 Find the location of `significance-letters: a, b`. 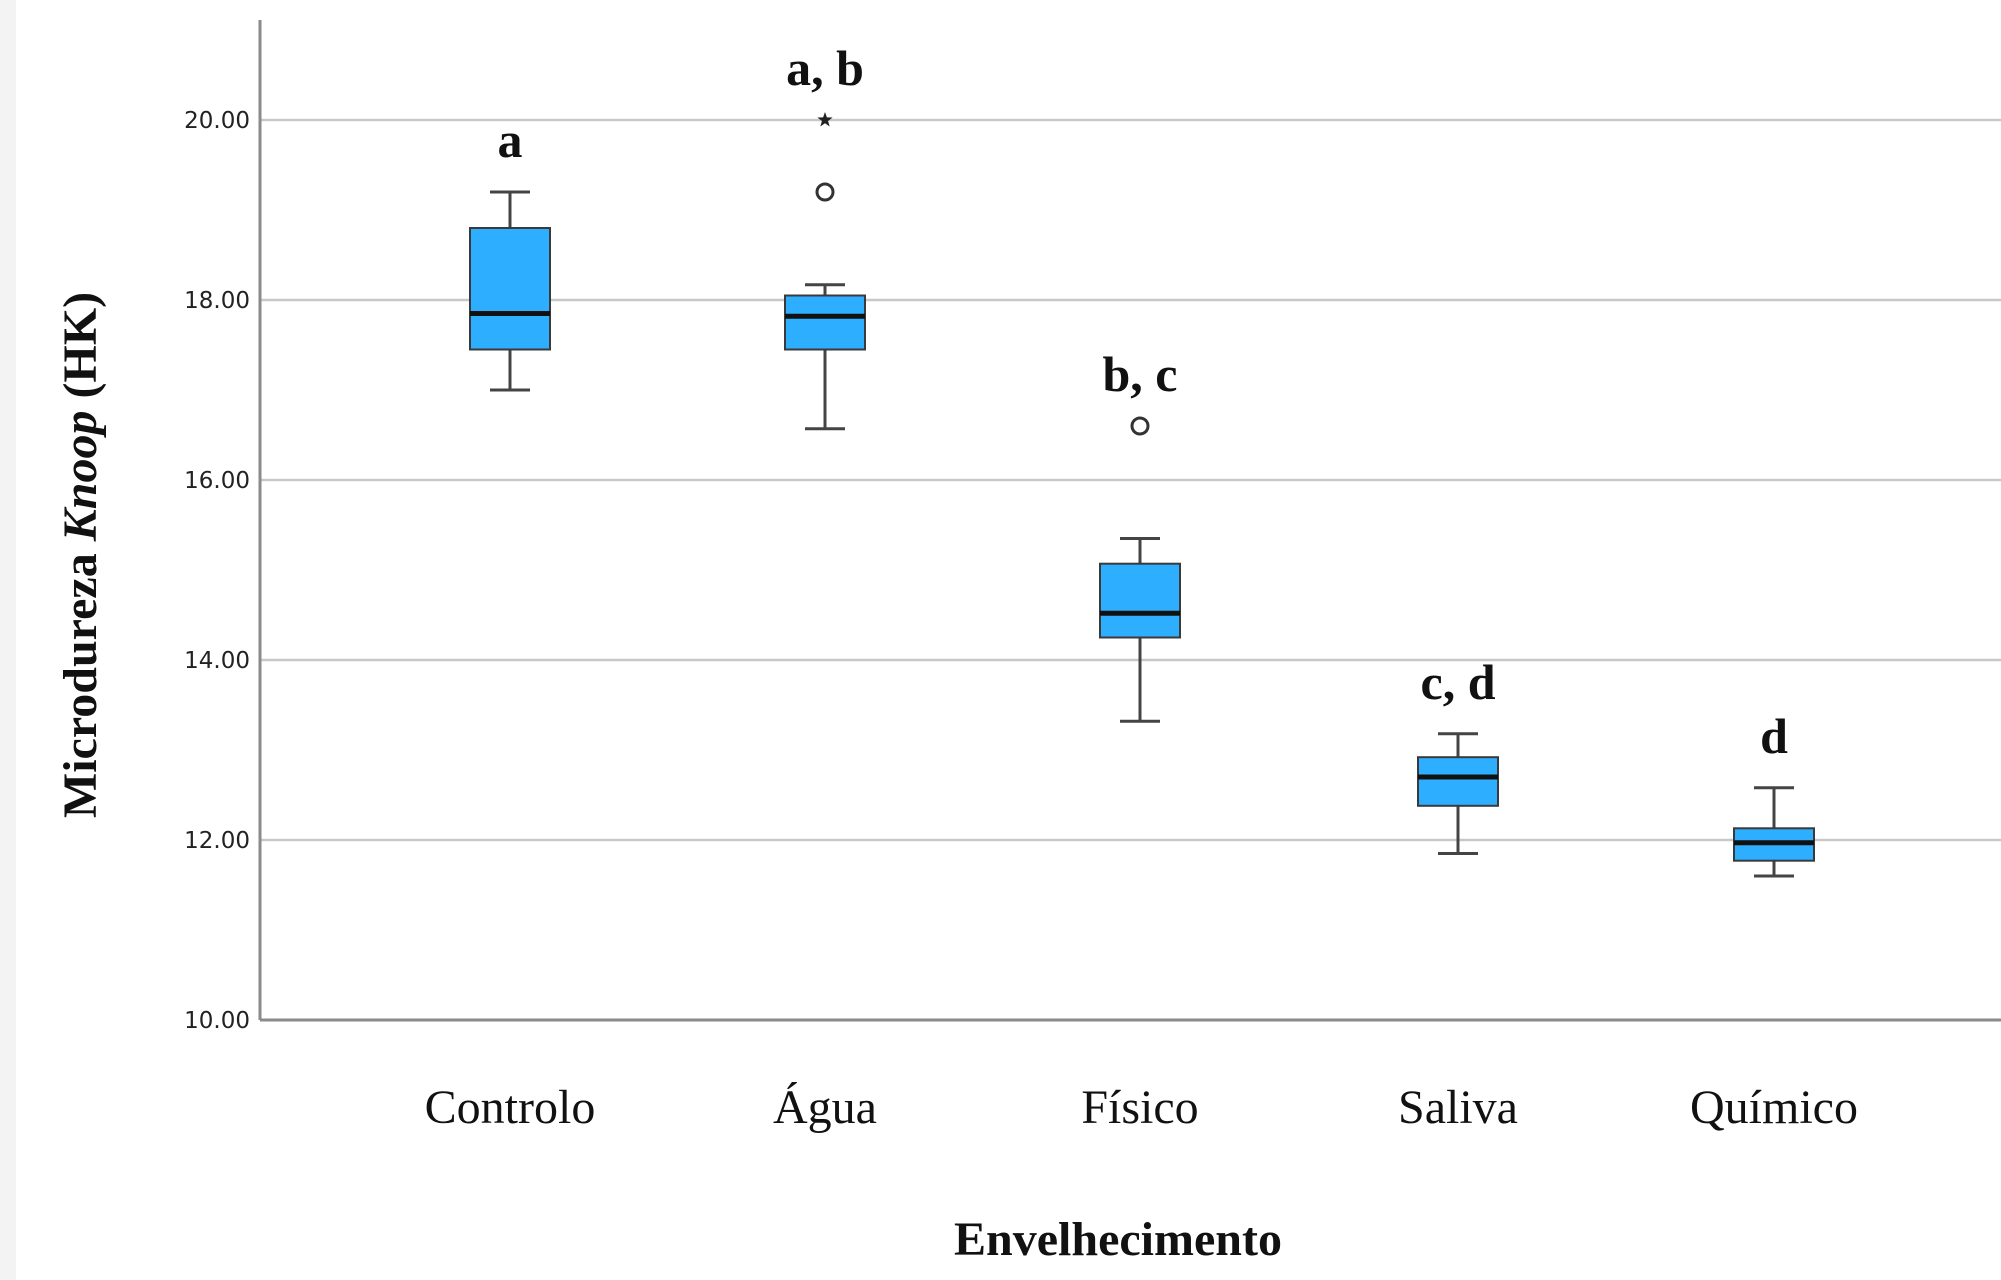

significance-letters: a, b is located at coordinates (825, 68).